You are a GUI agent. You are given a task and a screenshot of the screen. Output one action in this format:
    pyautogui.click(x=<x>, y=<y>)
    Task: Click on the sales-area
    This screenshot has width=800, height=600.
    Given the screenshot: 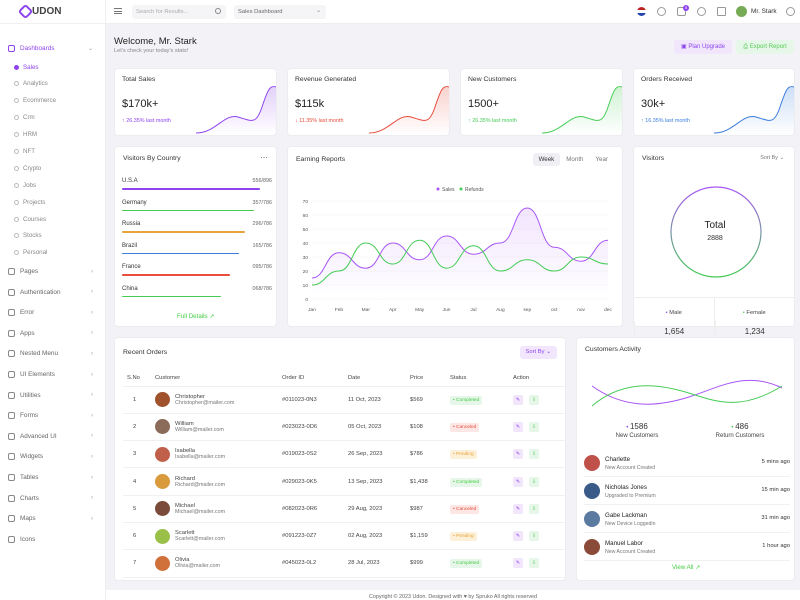 What is the action you would take?
    pyautogui.click(x=460, y=253)
    